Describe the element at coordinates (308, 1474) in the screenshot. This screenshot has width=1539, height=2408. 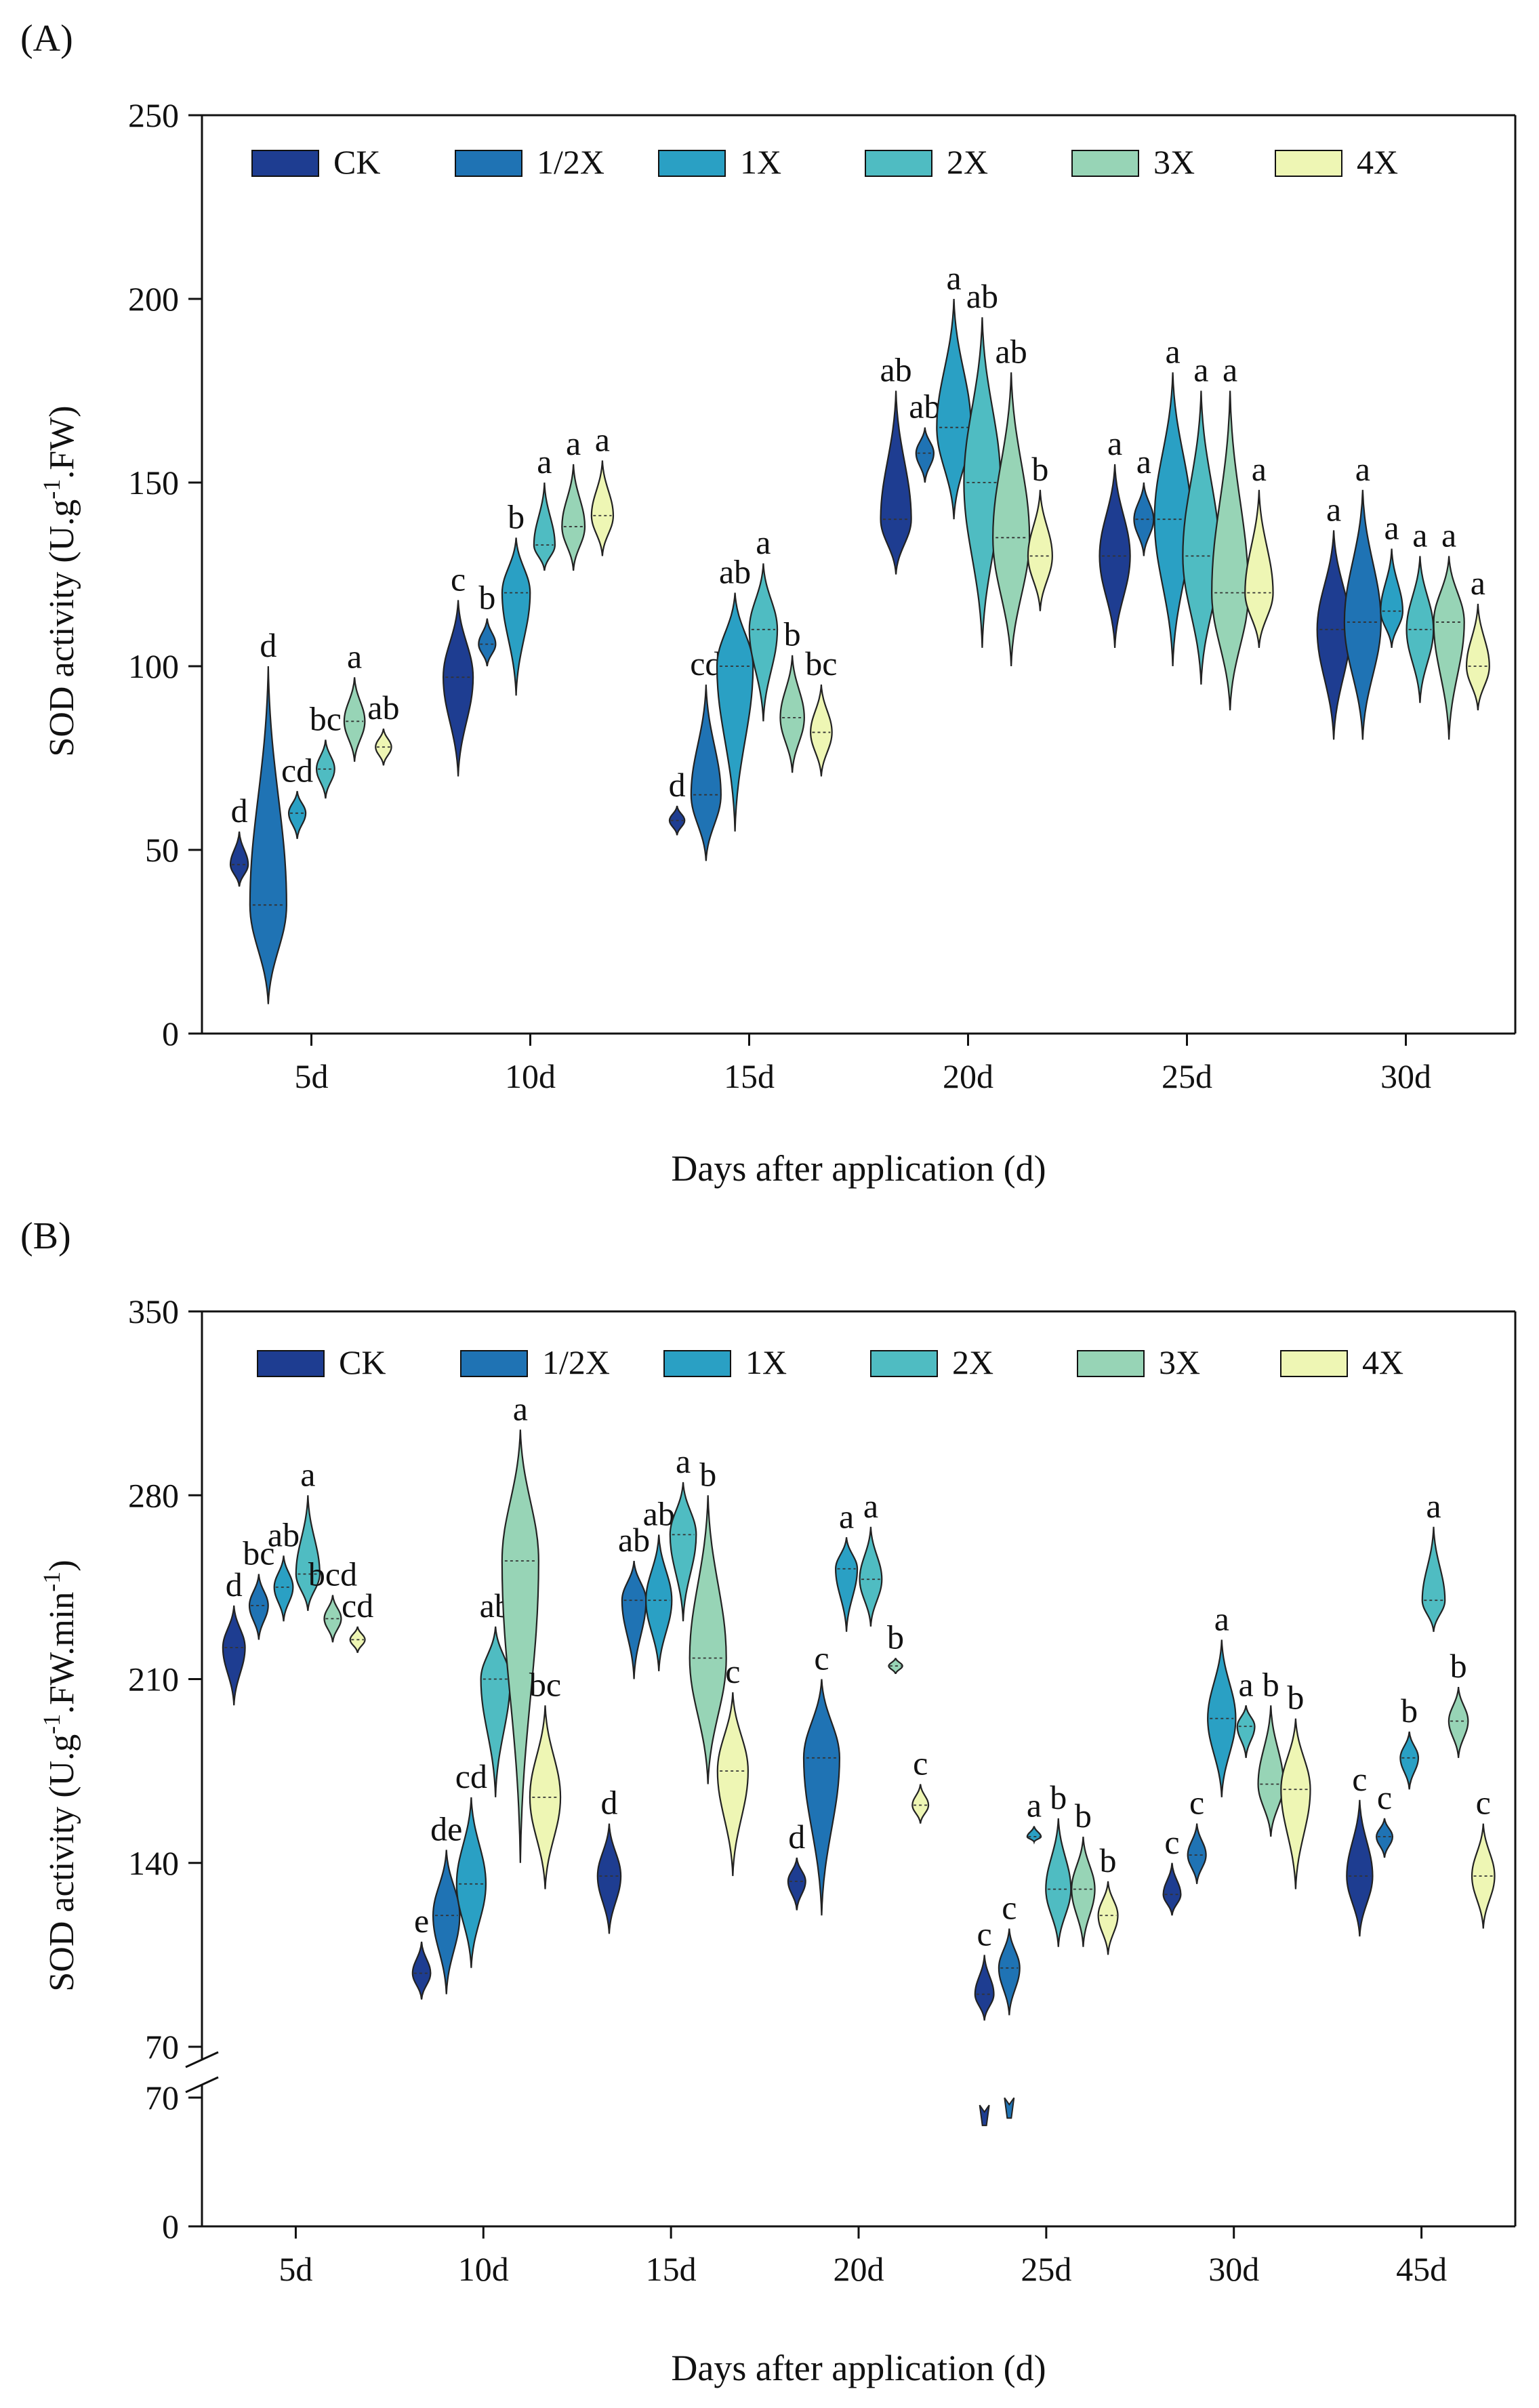
I see `significance-letter-2X-5d: a` at that location.